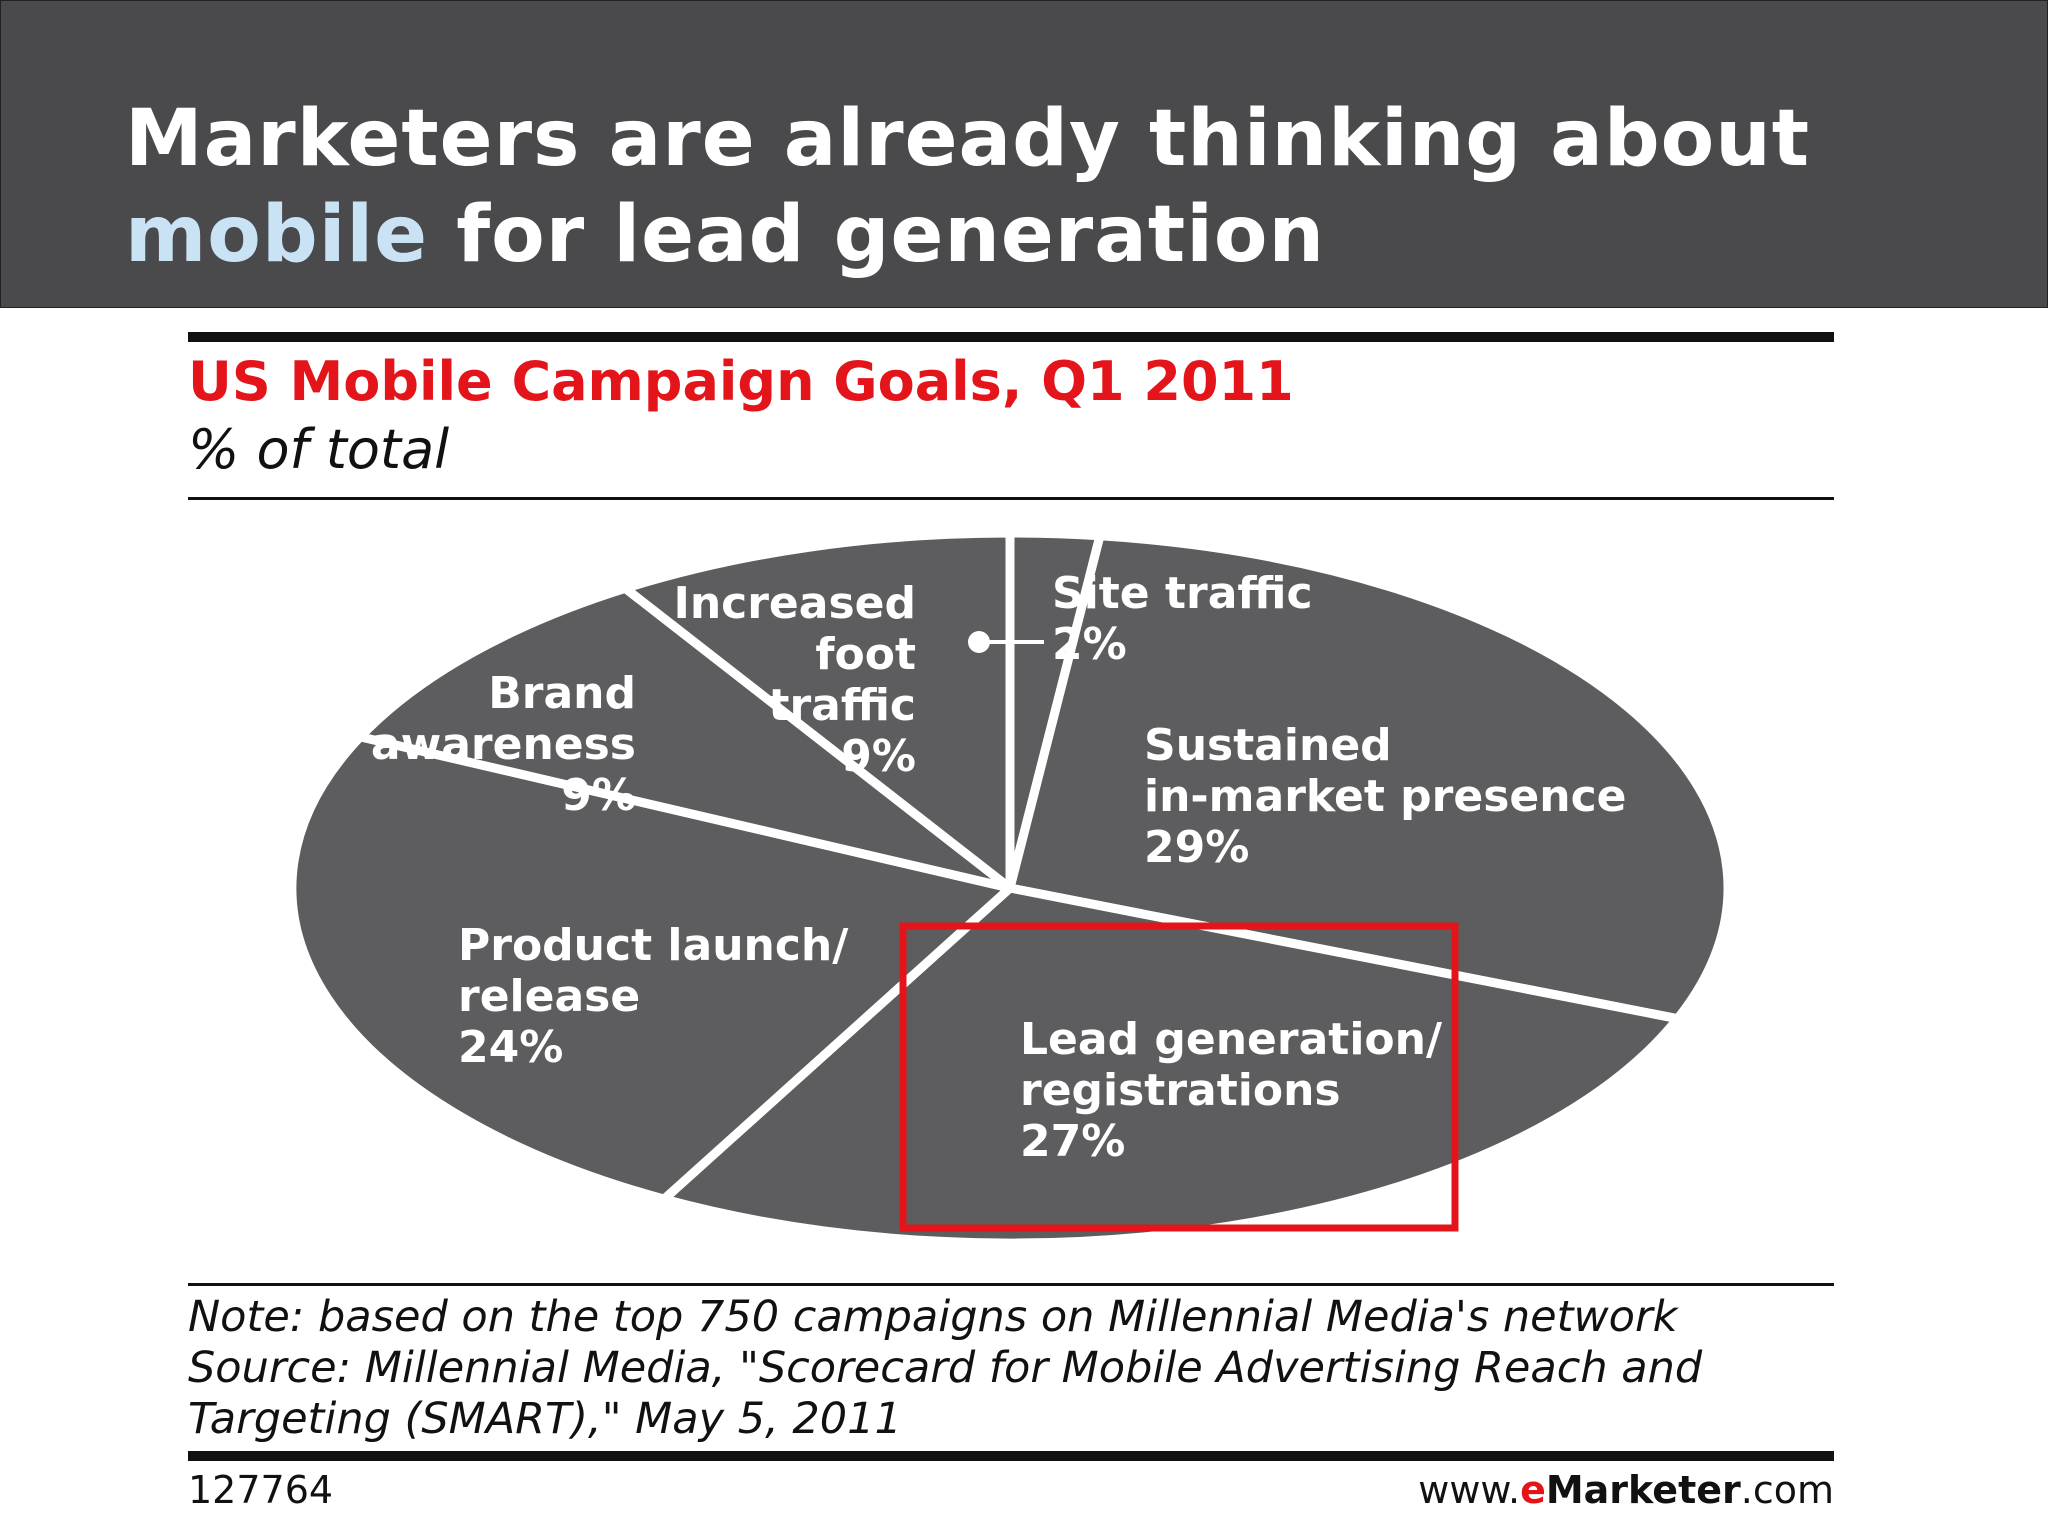 Image resolution: width=2048 pixels, height=1536 pixels. What do you see at coordinates (794, 603) in the screenshot?
I see `slice-label-line: Increased` at bounding box center [794, 603].